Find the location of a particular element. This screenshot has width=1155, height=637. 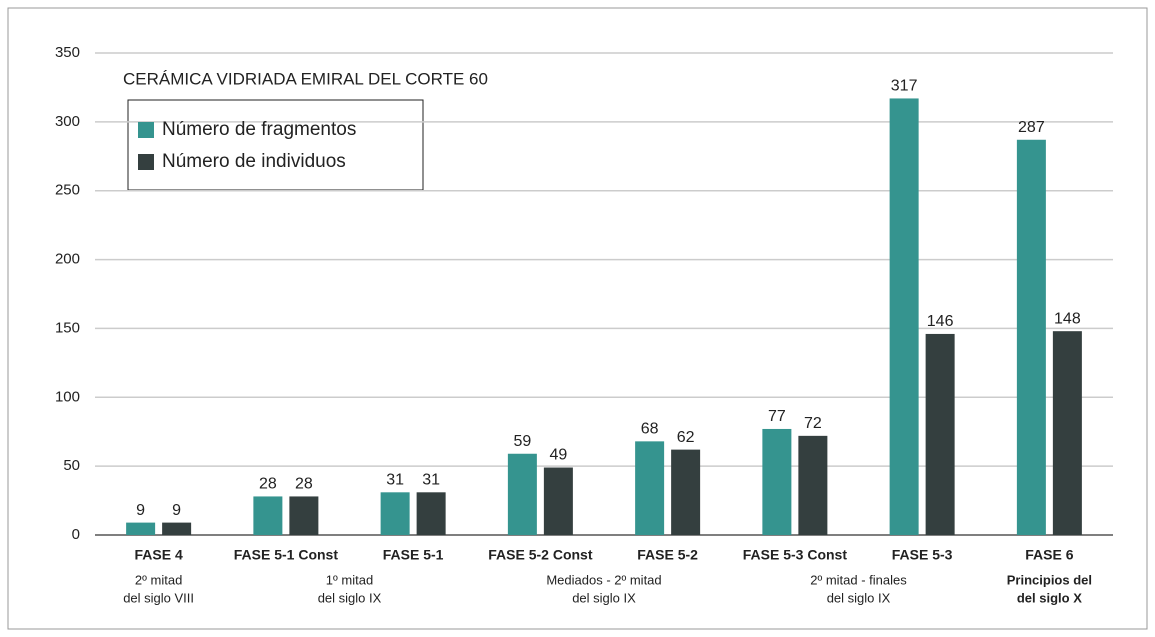

chart-title: CERÁMICA VIDRIADA EMIRAL DEL CORTE 60 is located at coordinates (305, 78).